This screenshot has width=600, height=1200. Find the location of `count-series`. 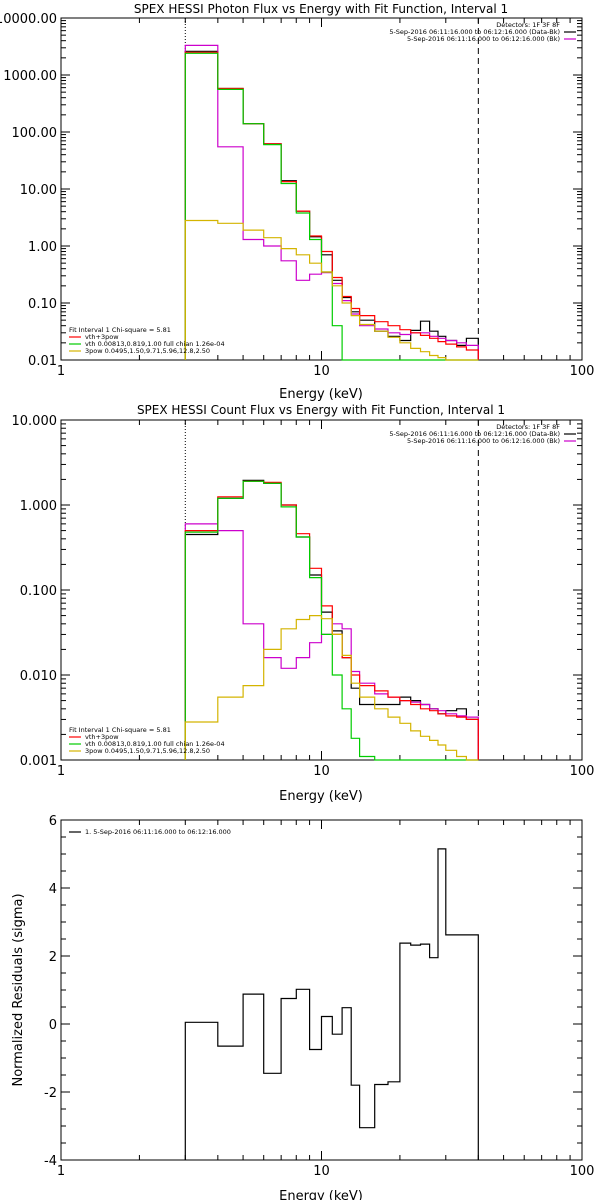

count-series is located at coordinates (331, 590).